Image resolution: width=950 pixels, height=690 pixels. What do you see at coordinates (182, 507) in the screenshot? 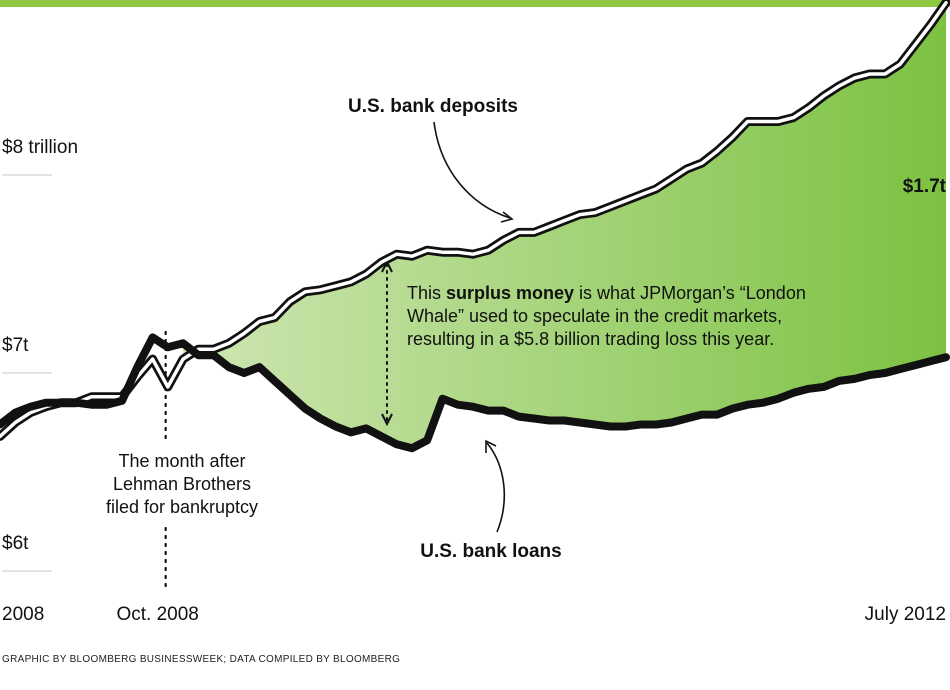
I see `lehman-note-line-3: filed for bankruptcy` at bounding box center [182, 507].